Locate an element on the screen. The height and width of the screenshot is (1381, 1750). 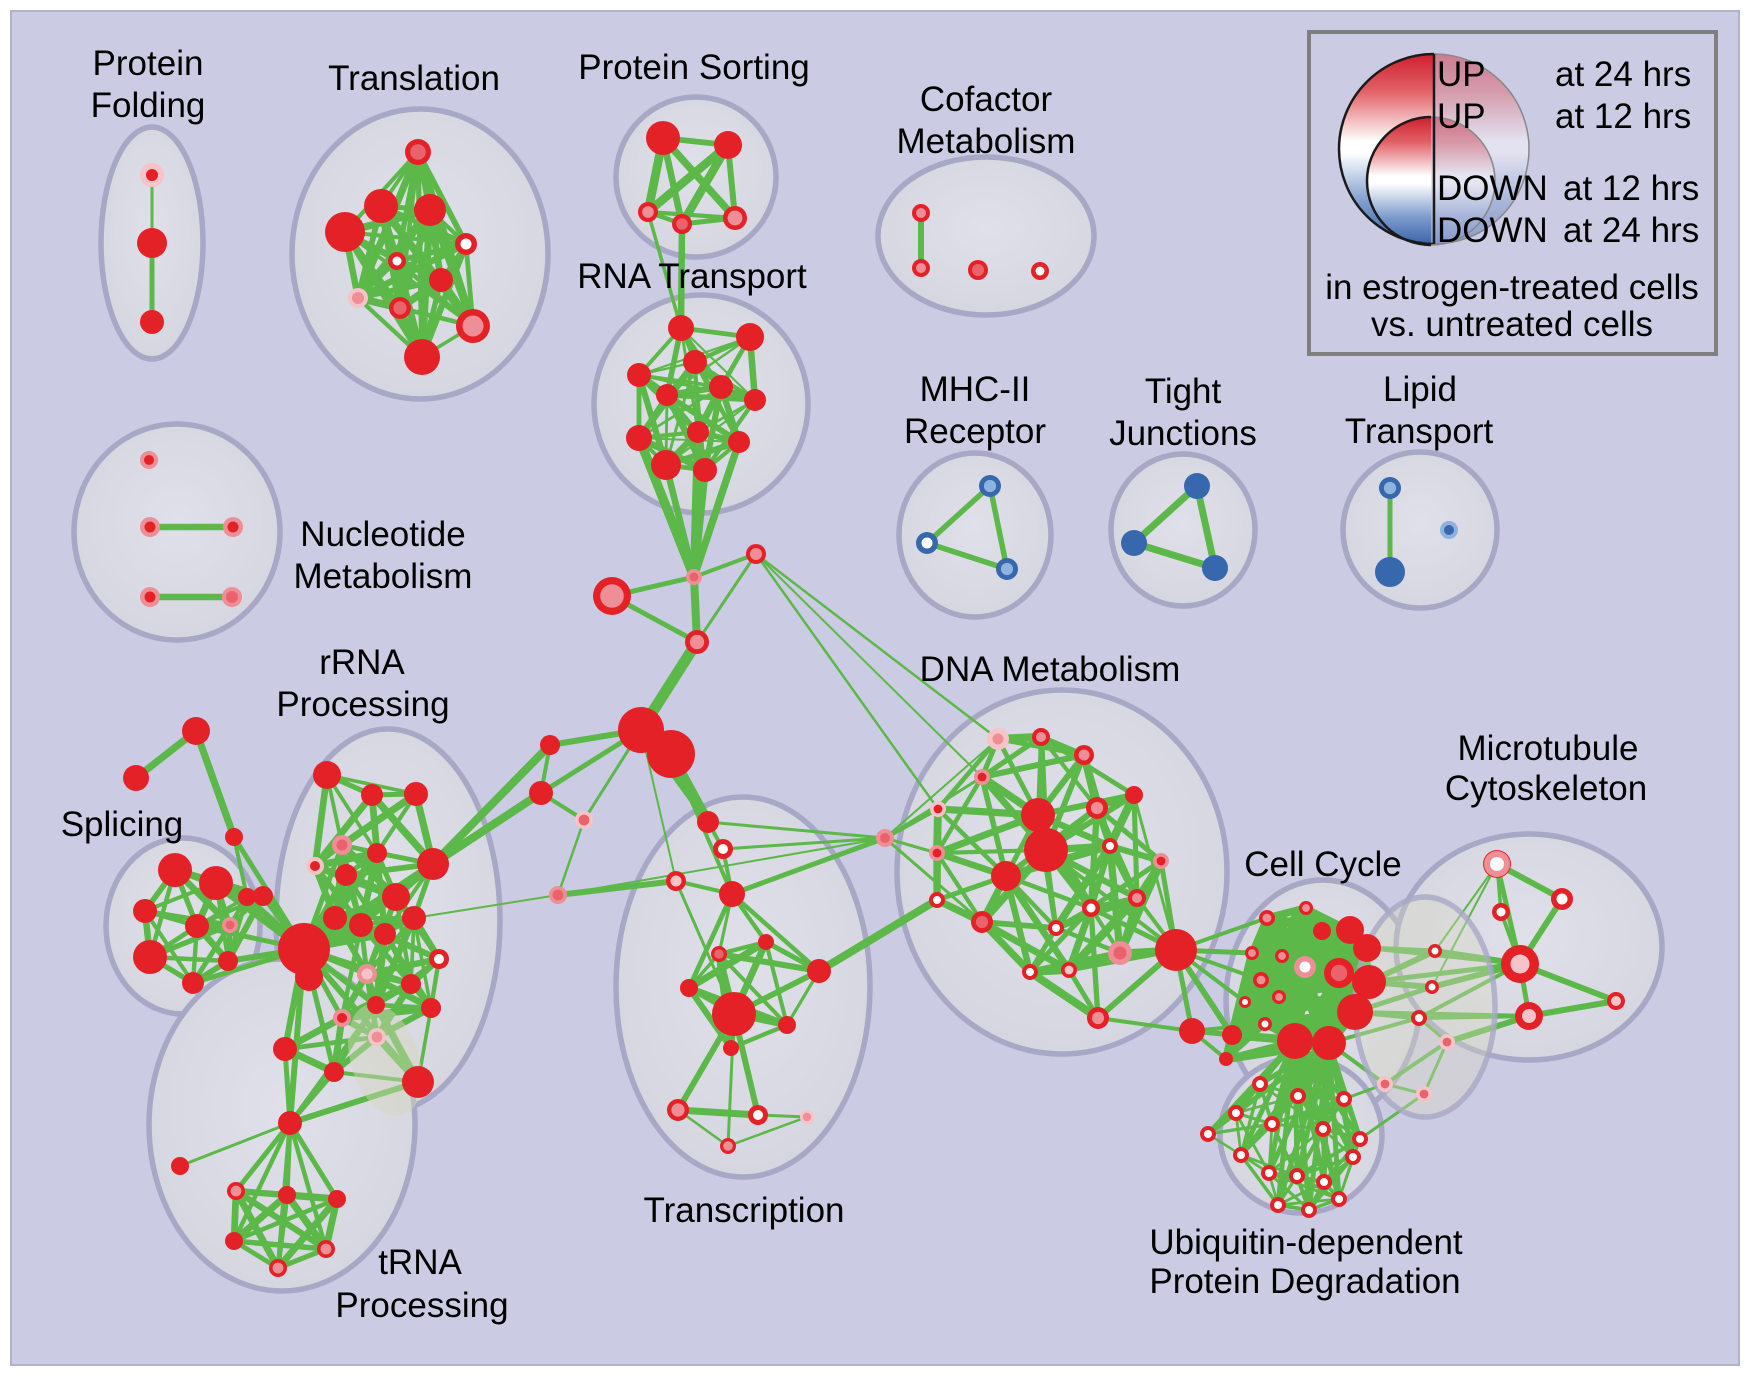
svg-text: Protein Degradation is located at coordinates (1304, 1281).